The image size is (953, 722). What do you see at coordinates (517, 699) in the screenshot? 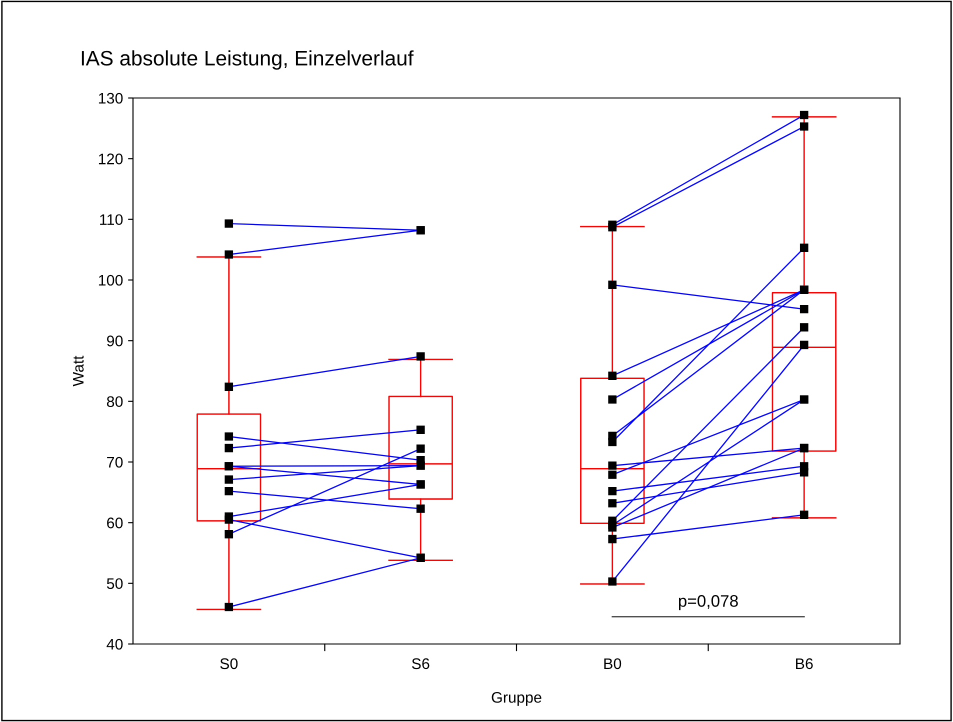
I see `x-axis-title: Gruppe` at bounding box center [517, 699].